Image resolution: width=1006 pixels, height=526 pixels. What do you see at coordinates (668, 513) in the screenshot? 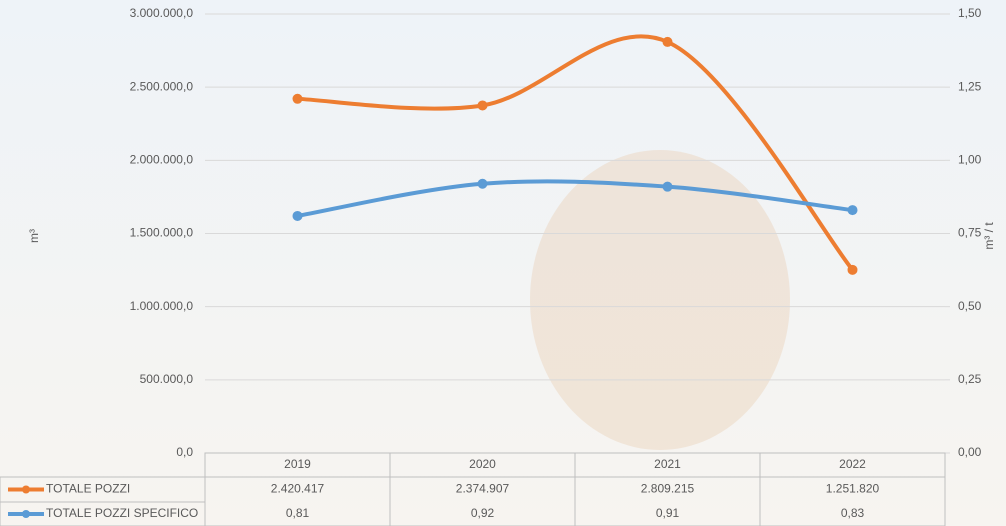
I see `table-value: 0,91` at bounding box center [668, 513].